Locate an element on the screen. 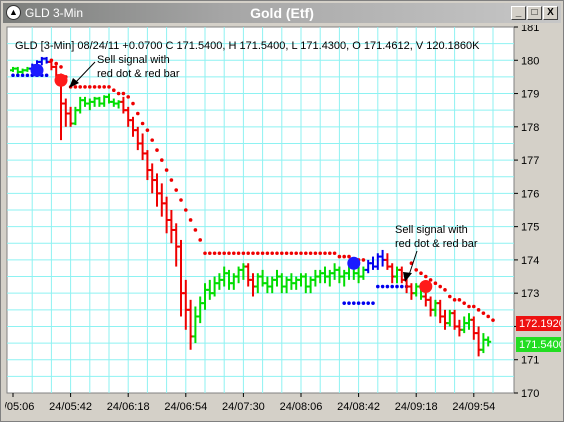 This screenshot has width=564, height=422. x-tick-label: 24/08:06 is located at coordinates (301, 407).